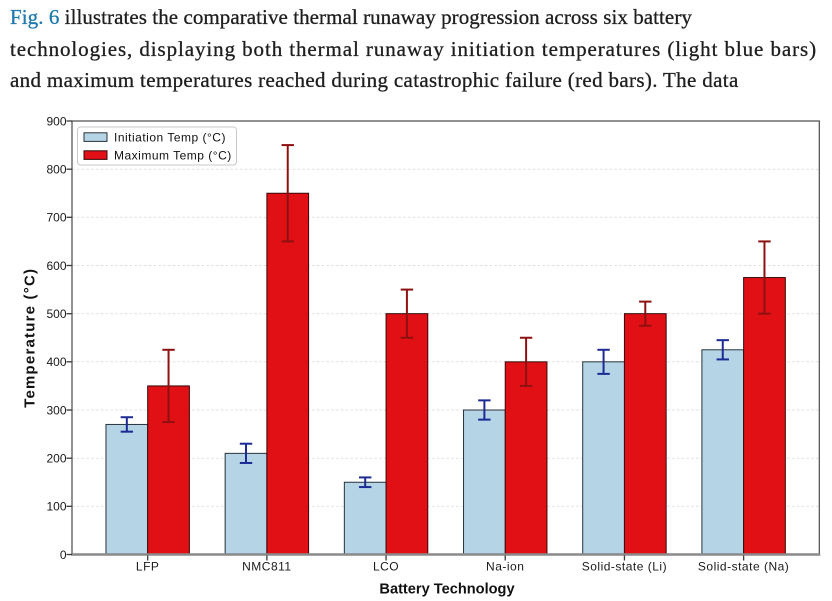  What do you see at coordinates (30, 338) in the screenshot?
I see `svg-text: Temperature (°C)` at bounding box center [30, 338].